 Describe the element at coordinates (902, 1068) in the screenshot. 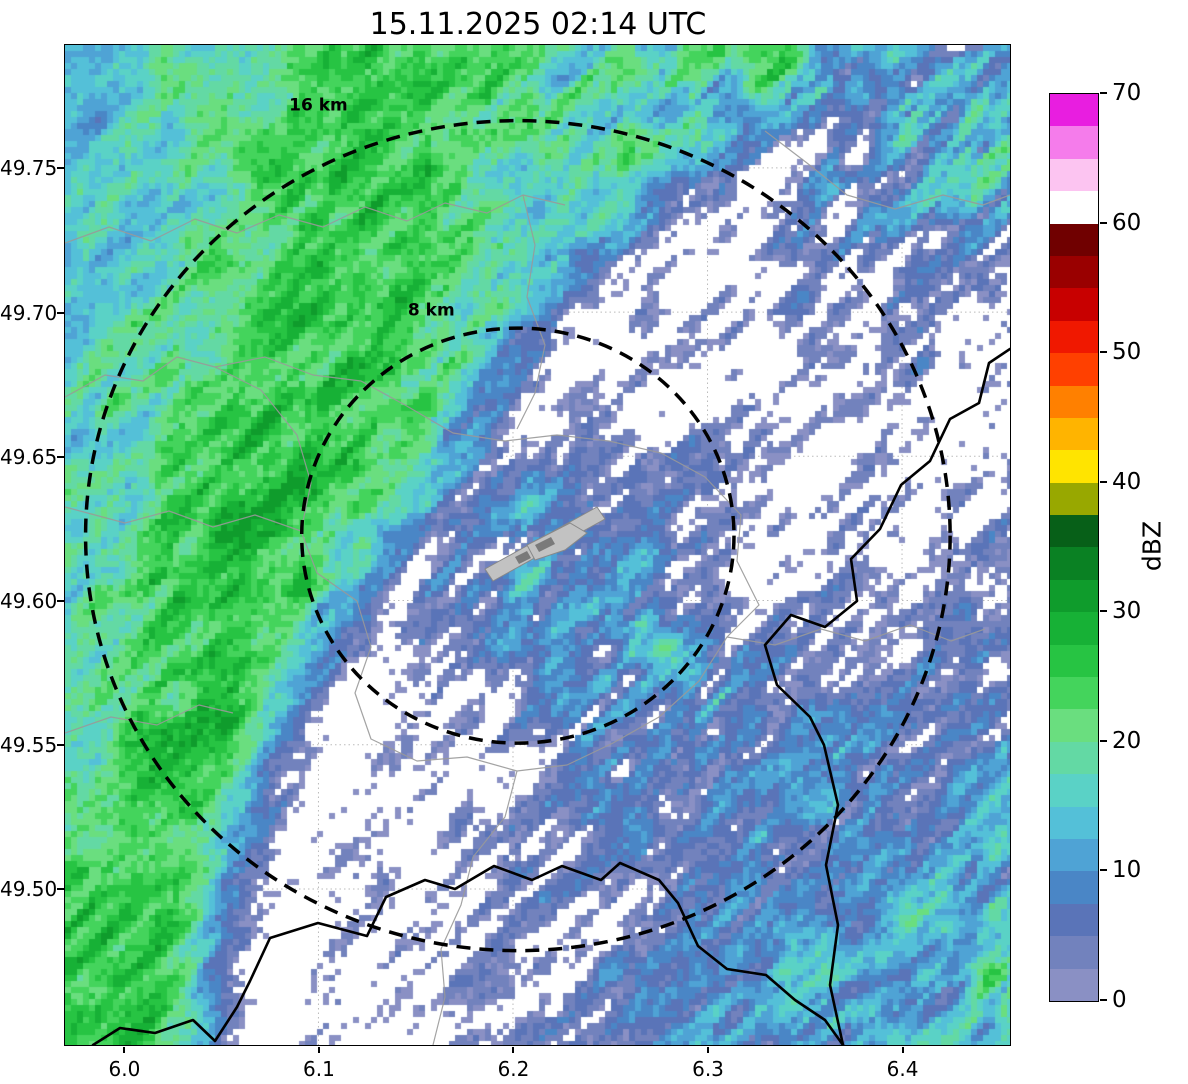

I see `x-tick-label: 6.4` at that location.